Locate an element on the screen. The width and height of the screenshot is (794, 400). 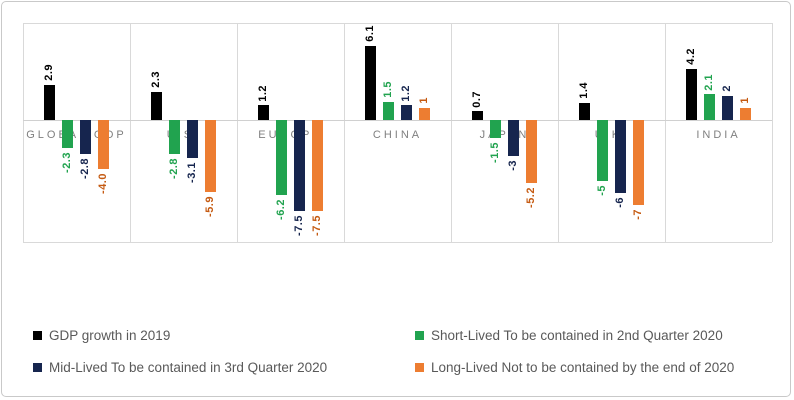
gridline-bottom is located at coordinates (397, 242).